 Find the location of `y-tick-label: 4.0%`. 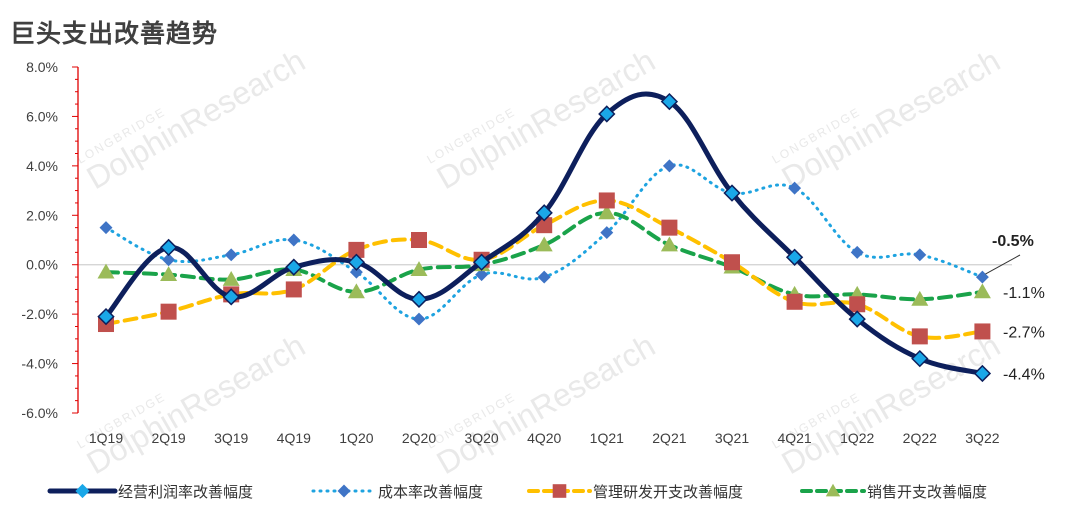

y-tick-label: 4.0% is located at coordinates (42, 166).